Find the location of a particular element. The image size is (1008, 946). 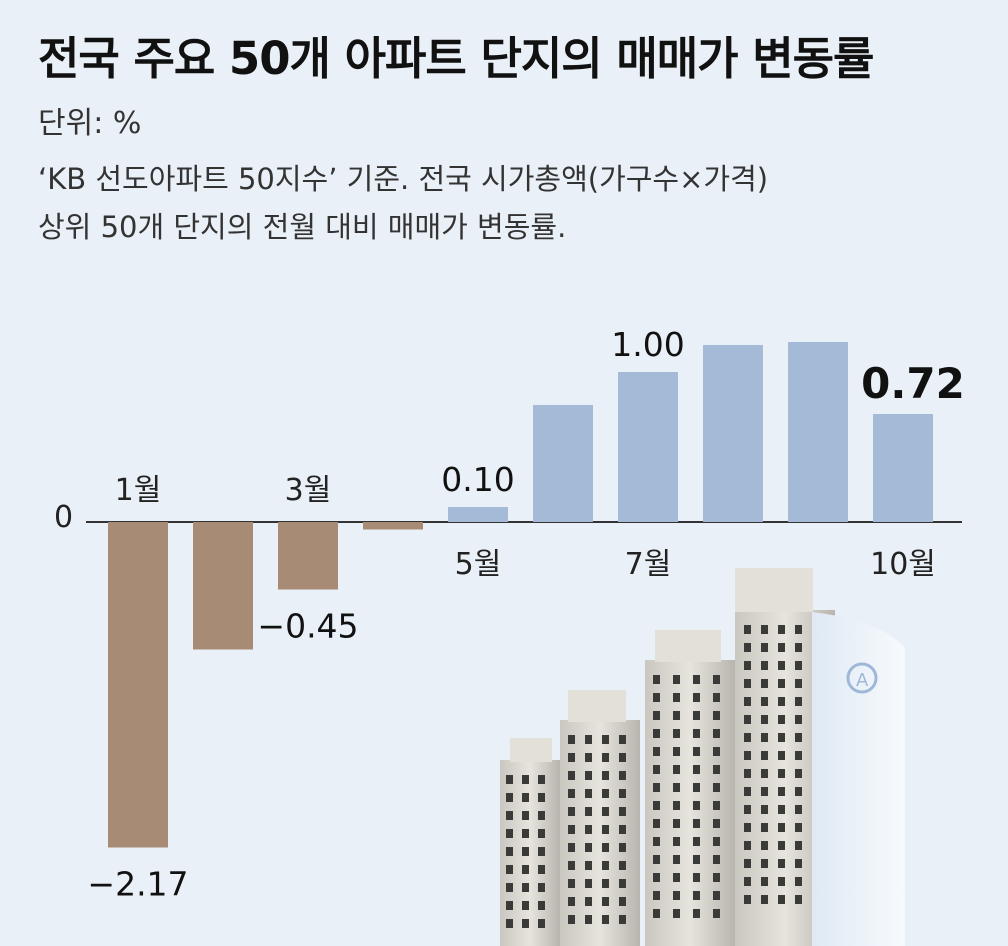

value-label-10: 0.72 is located at coordinates (913, 383).